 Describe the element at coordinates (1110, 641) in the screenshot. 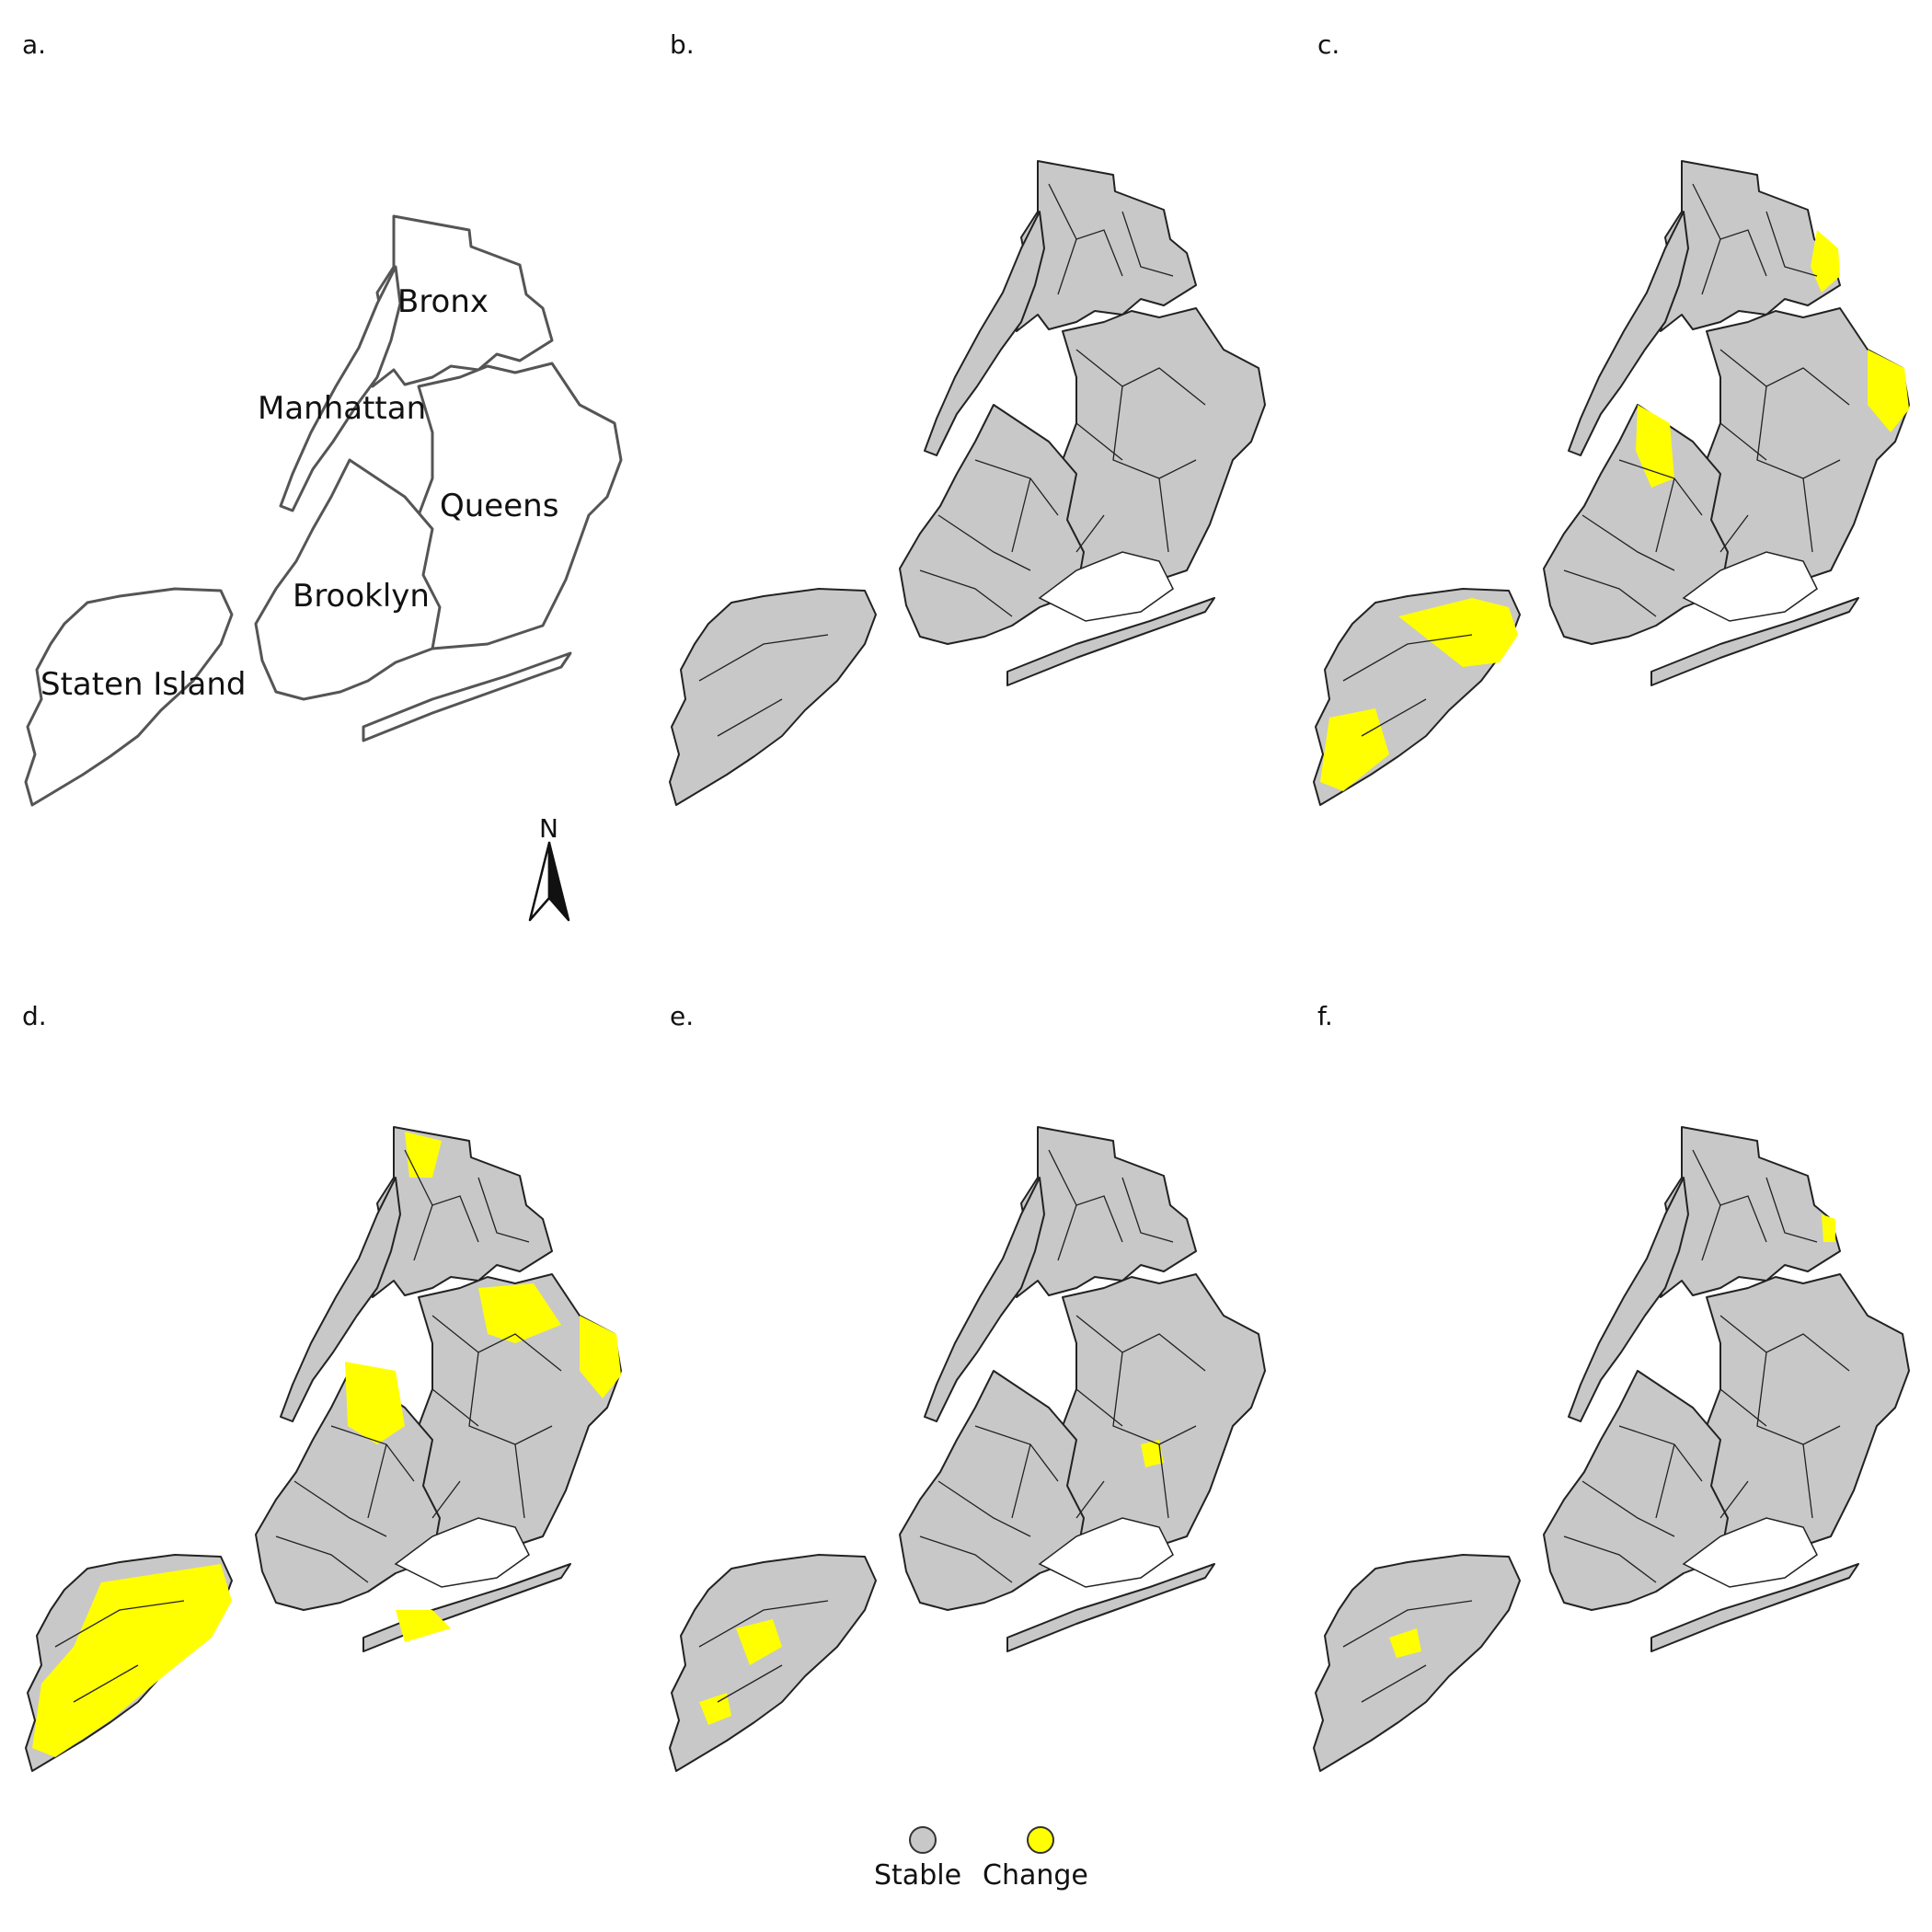

I see `region-rock-b` at that location.